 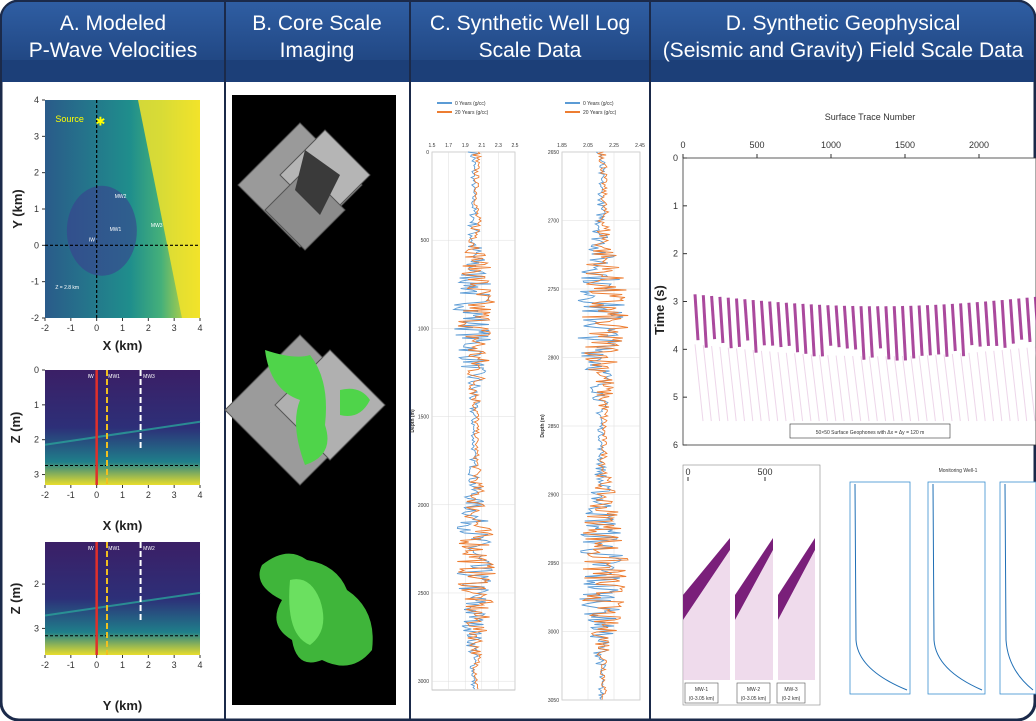 I want to click on x-tick-label: 2, so click(x=148, y=328).